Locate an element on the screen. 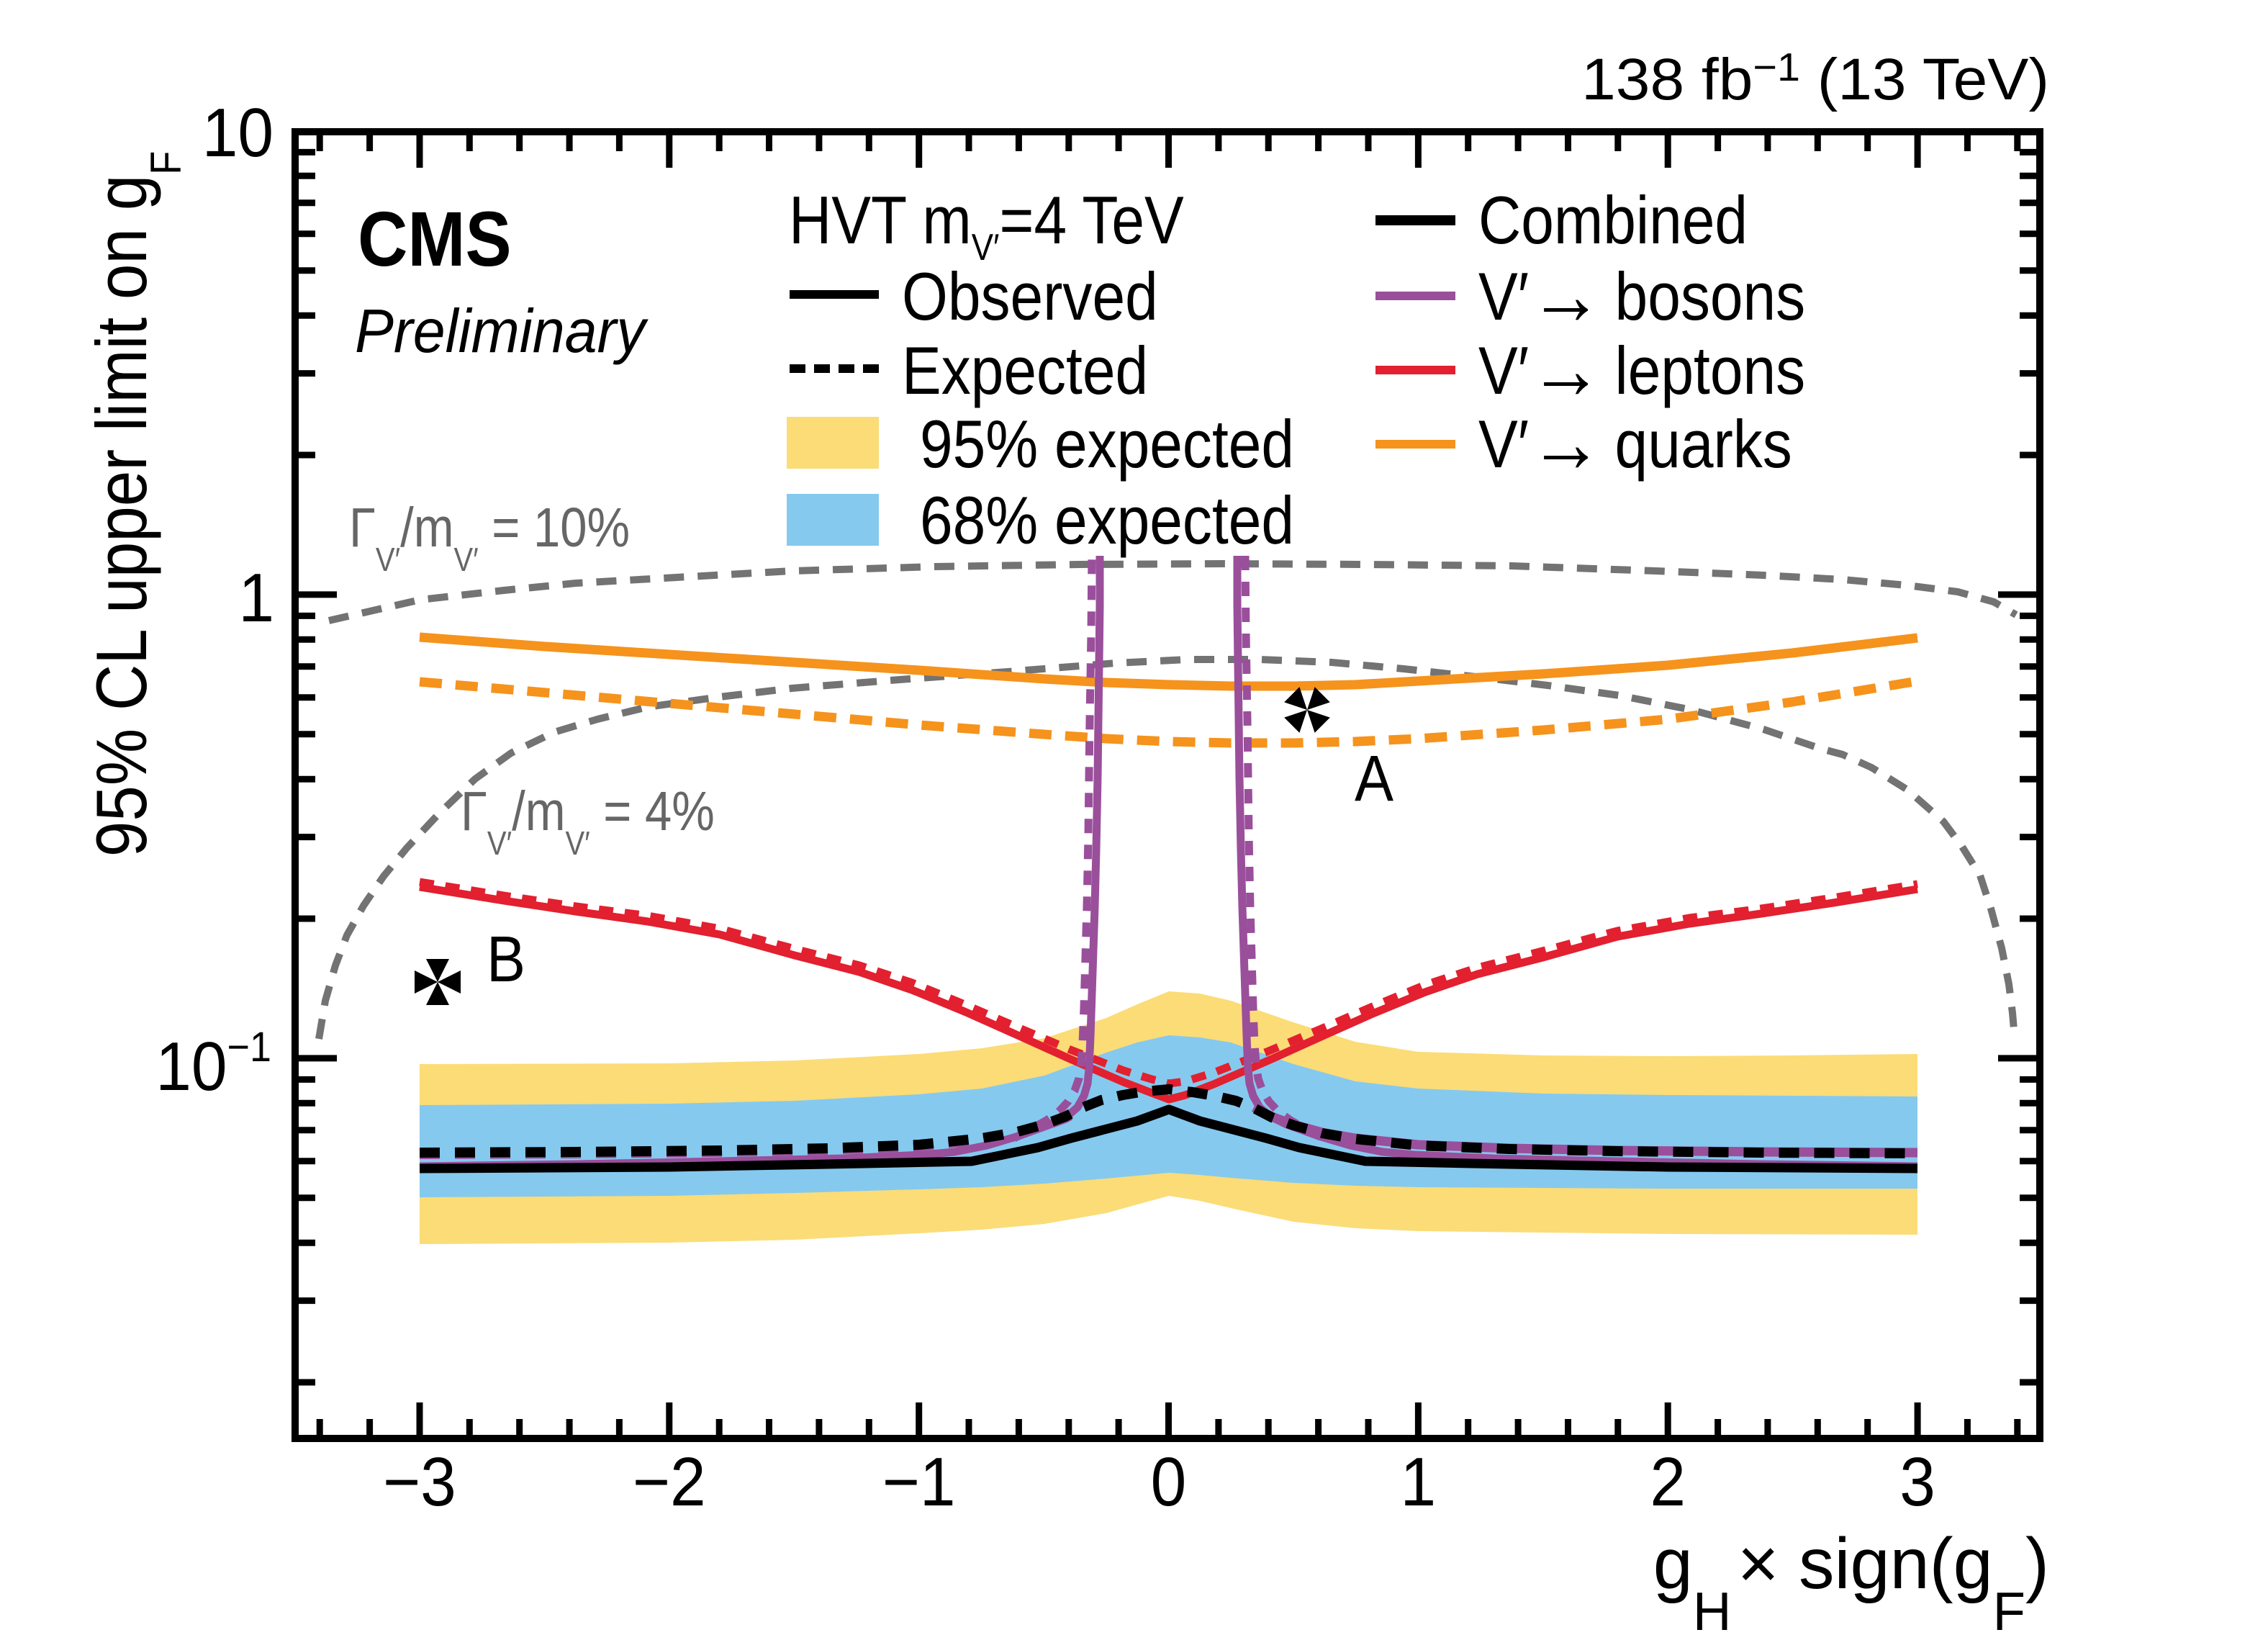 The image size is (2268, 1635). svg-text: Expected is located at coordinates (1025, 371).